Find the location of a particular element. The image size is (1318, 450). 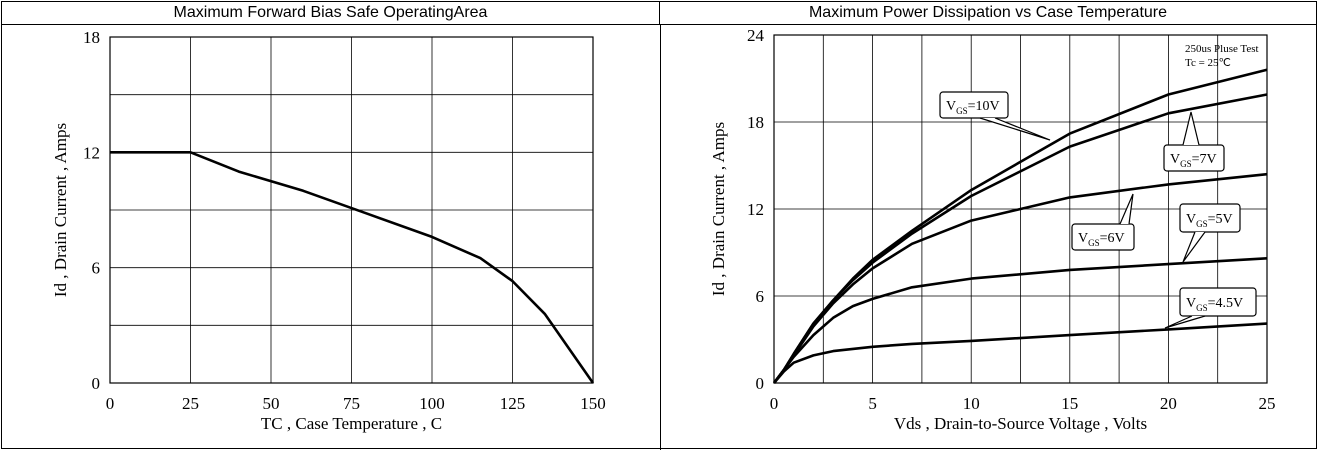

callout-10v: VGS=10V is located at coordinates (995, 116).